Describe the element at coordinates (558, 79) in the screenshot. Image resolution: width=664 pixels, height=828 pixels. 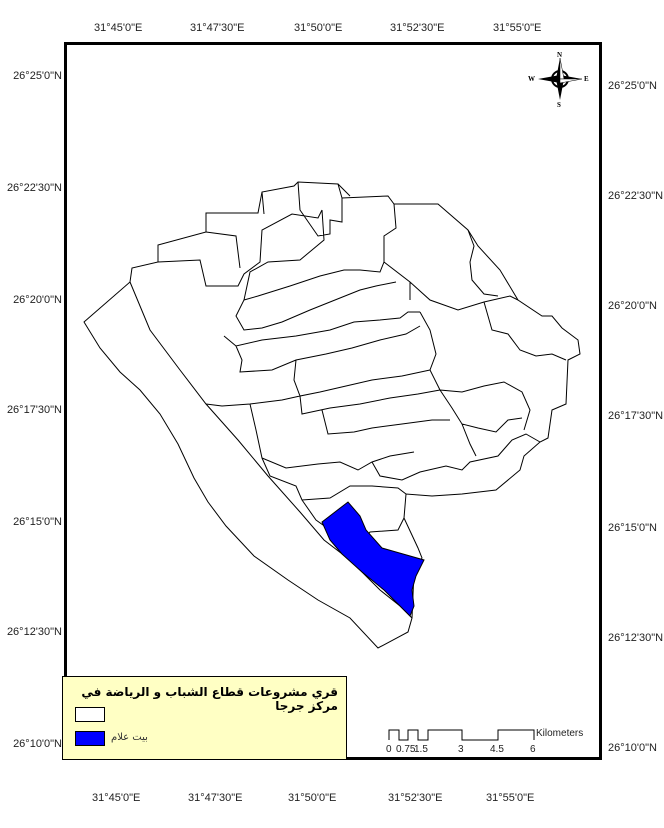
I see `north-arrow-icon: N S E W` at that location.